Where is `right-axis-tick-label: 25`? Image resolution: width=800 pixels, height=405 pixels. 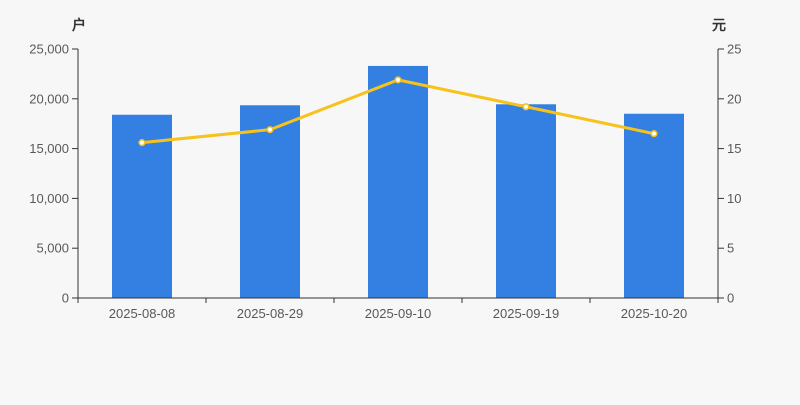
right-axis-tick-label: 25 is located at coordinates (734, 49).